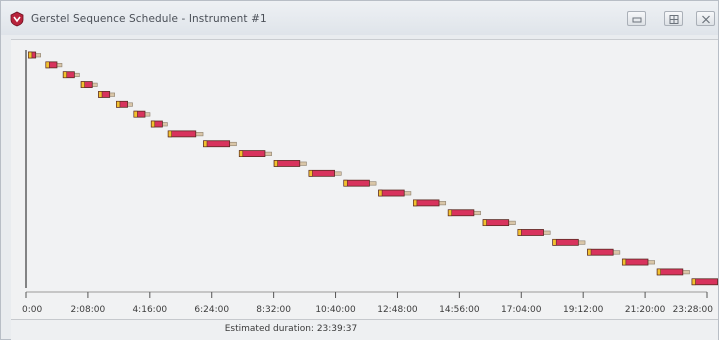 This screenshot has height=340, width=719. Describe the element at coordinates (364, 329) in the screenshot. I see `status-bar: Estimated duration: 23:39:37` at that location.